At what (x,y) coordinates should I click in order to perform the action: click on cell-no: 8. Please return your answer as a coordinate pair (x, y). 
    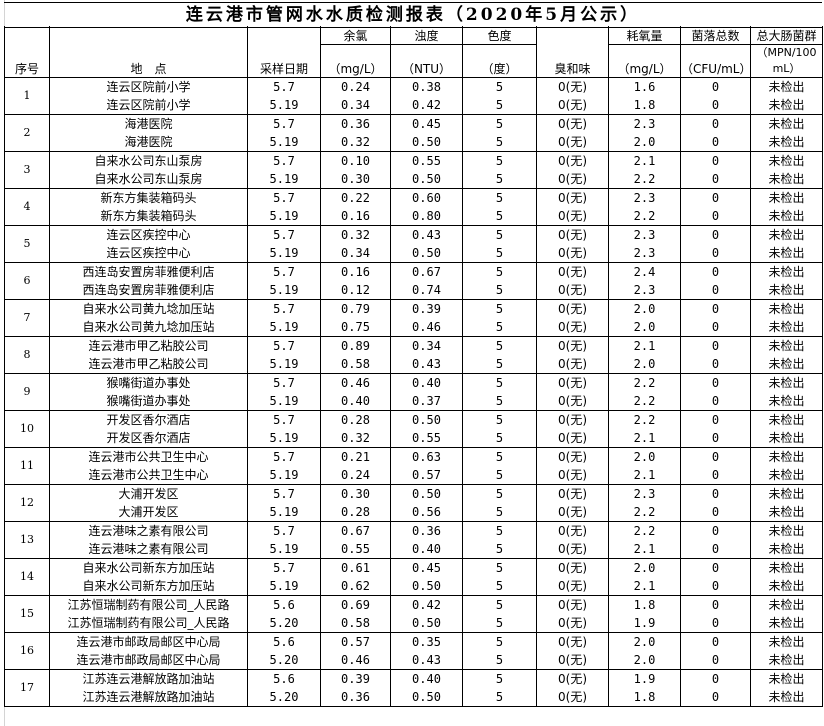
    Looking at the image, I should click on (27, 355).